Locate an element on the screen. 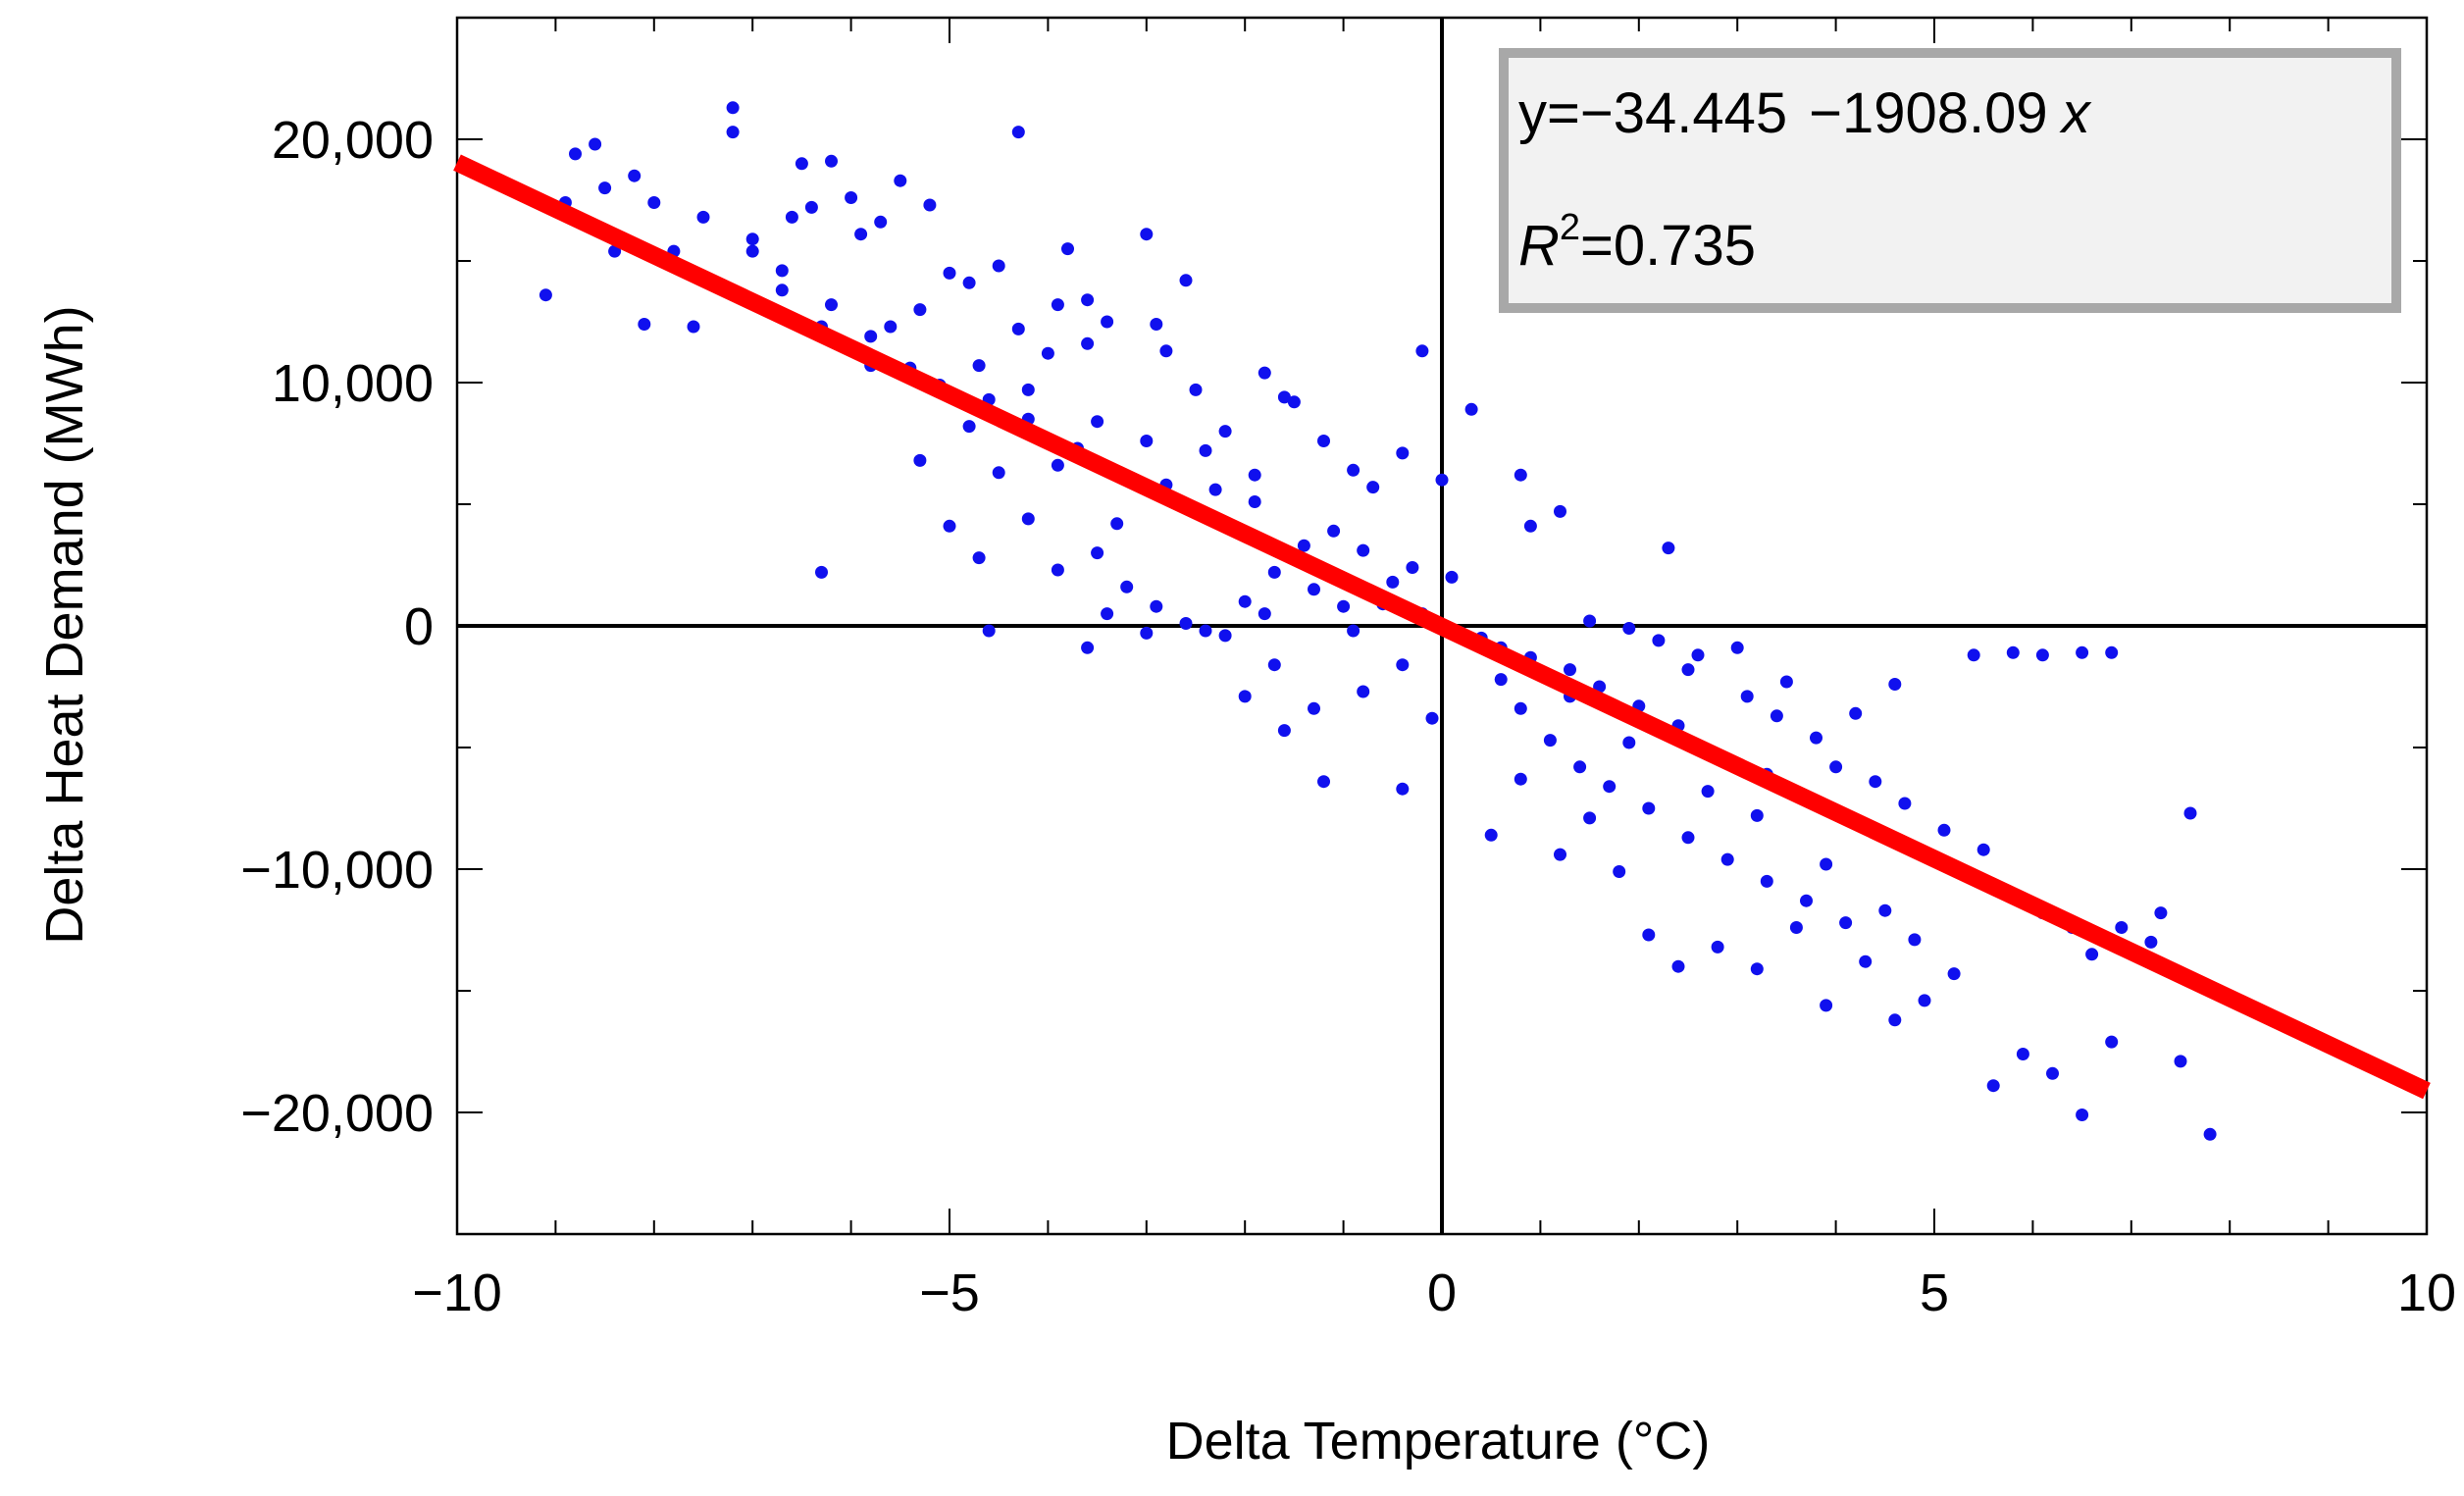 The width and height of the screenshot is (2464, 1496). y-tick-label: 20,000 is located at coordinates (353, 140).